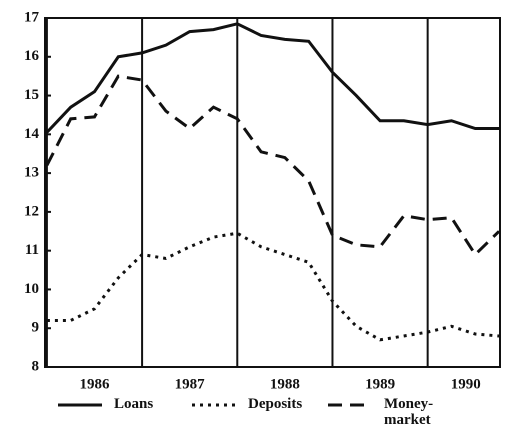 This screenshot has height=445, width=506. Describe the element at coordinates (134, 404) in the screenshot. I see `legend-label: Loans` at that location.